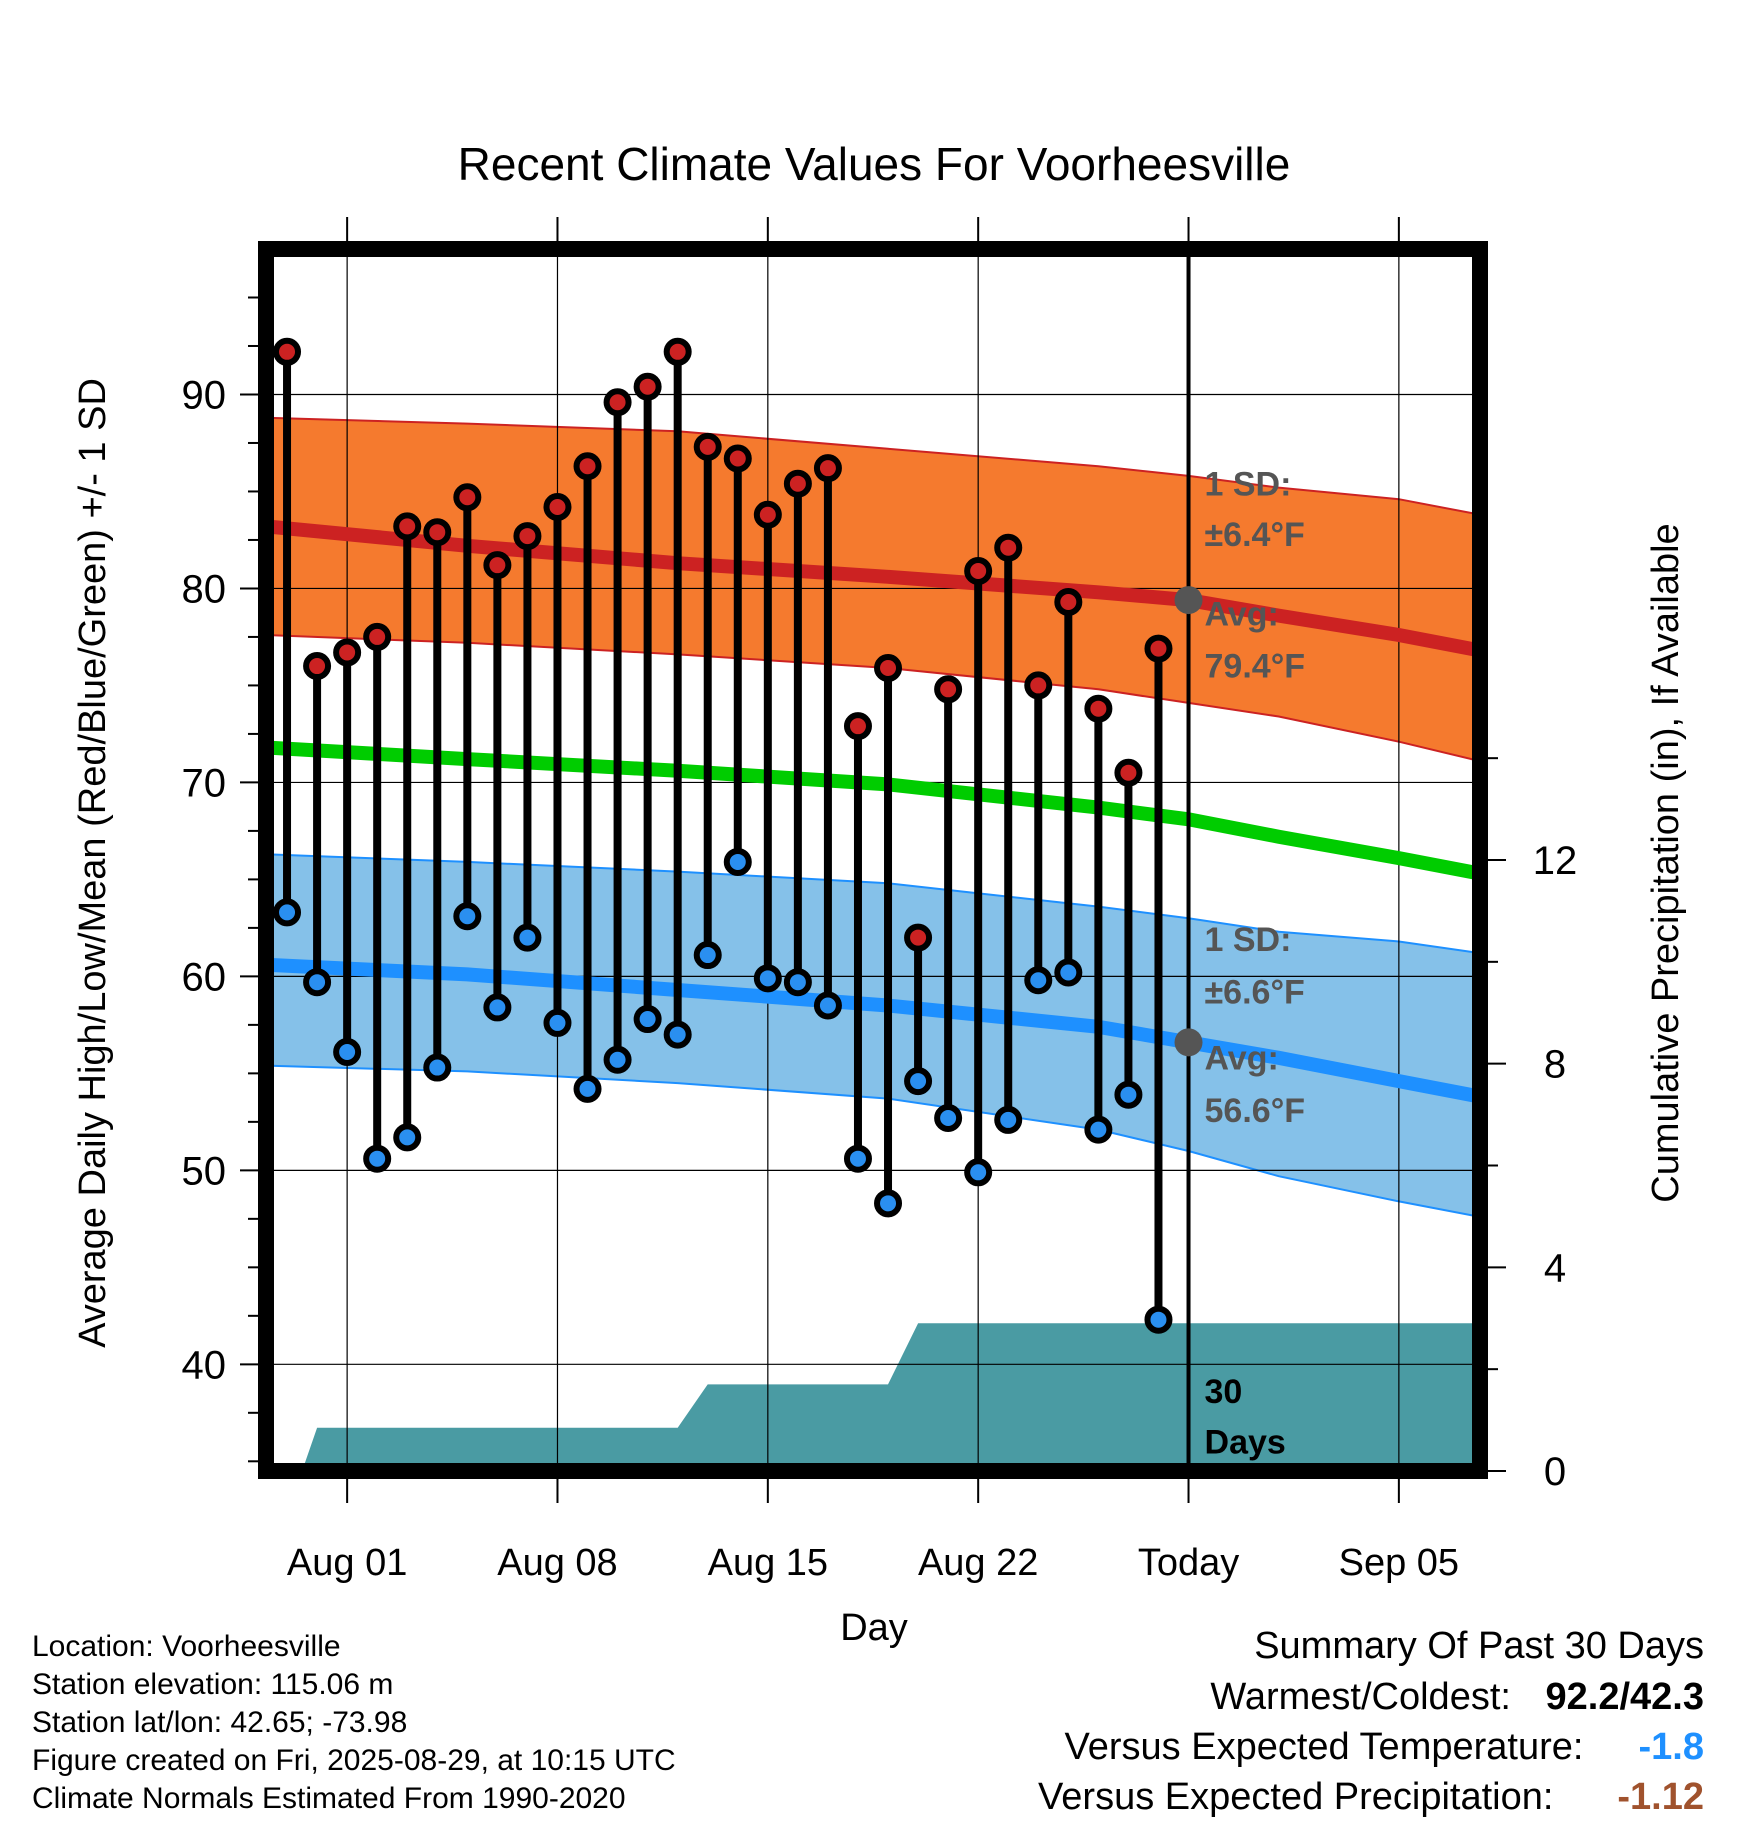 The height and width of the screenshot is (1828, 1748). I want to click on today-days-label-line1: 30, so click(1224, 1392).